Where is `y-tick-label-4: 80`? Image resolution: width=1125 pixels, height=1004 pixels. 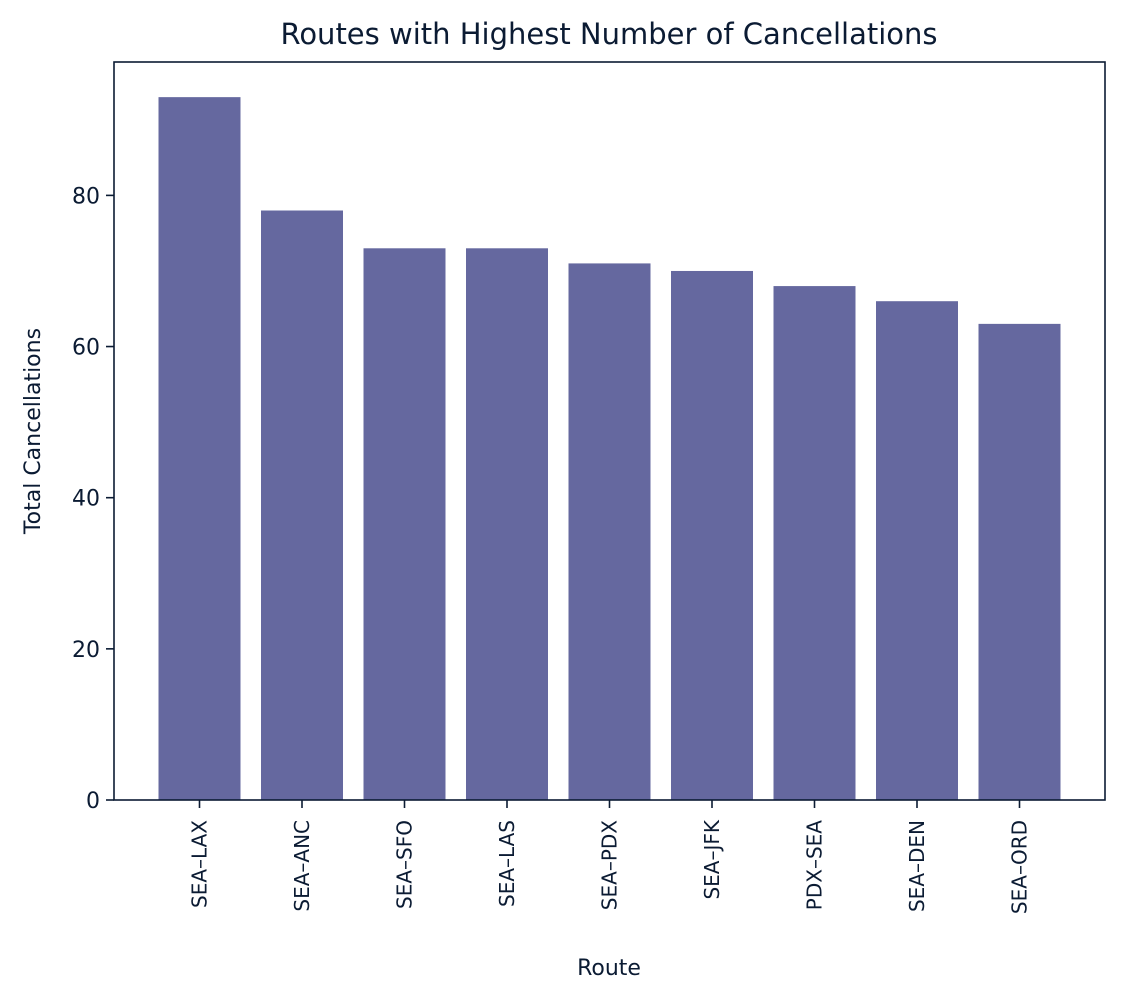
y-tick-label-4: 80 is located at coordinates (86, 196).